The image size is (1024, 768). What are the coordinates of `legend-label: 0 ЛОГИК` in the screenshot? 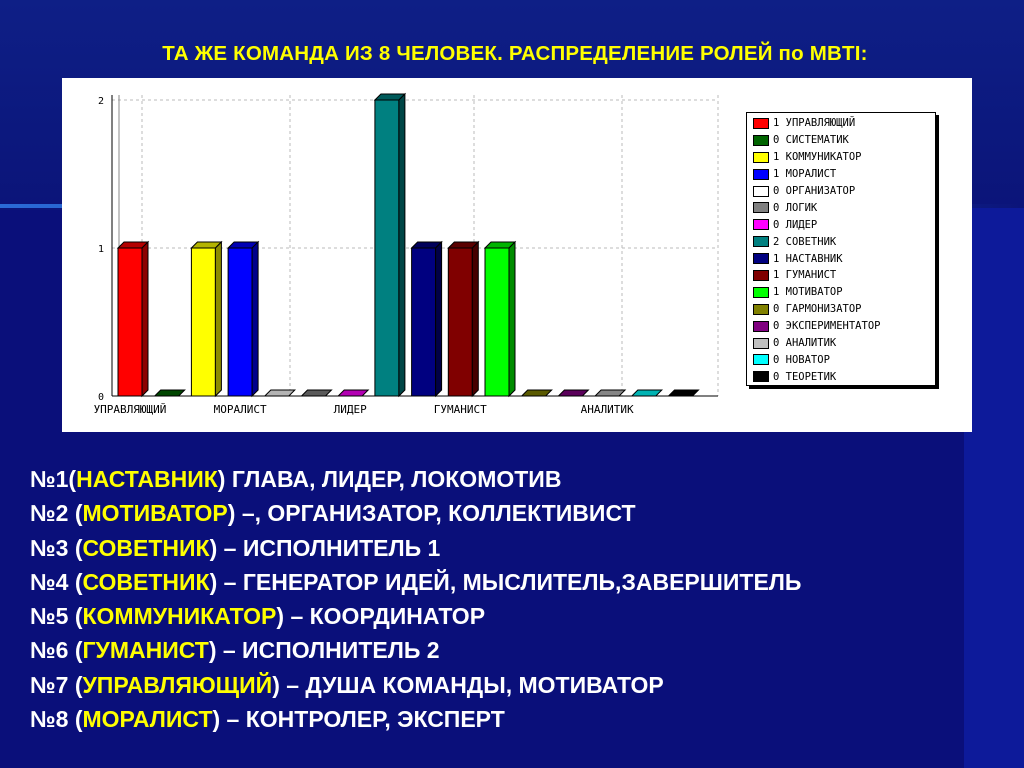 It's located at (795, 207).